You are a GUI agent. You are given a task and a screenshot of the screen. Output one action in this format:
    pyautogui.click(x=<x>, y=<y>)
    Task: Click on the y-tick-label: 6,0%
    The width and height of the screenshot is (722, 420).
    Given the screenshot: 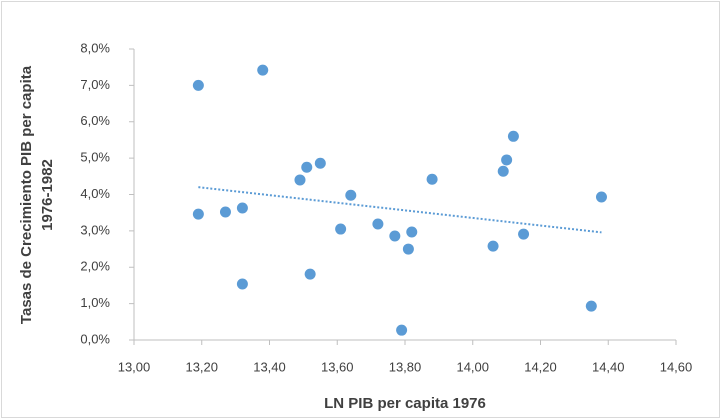 What is the action you would take?
    pyautogui.click(x=95, y=120)
    